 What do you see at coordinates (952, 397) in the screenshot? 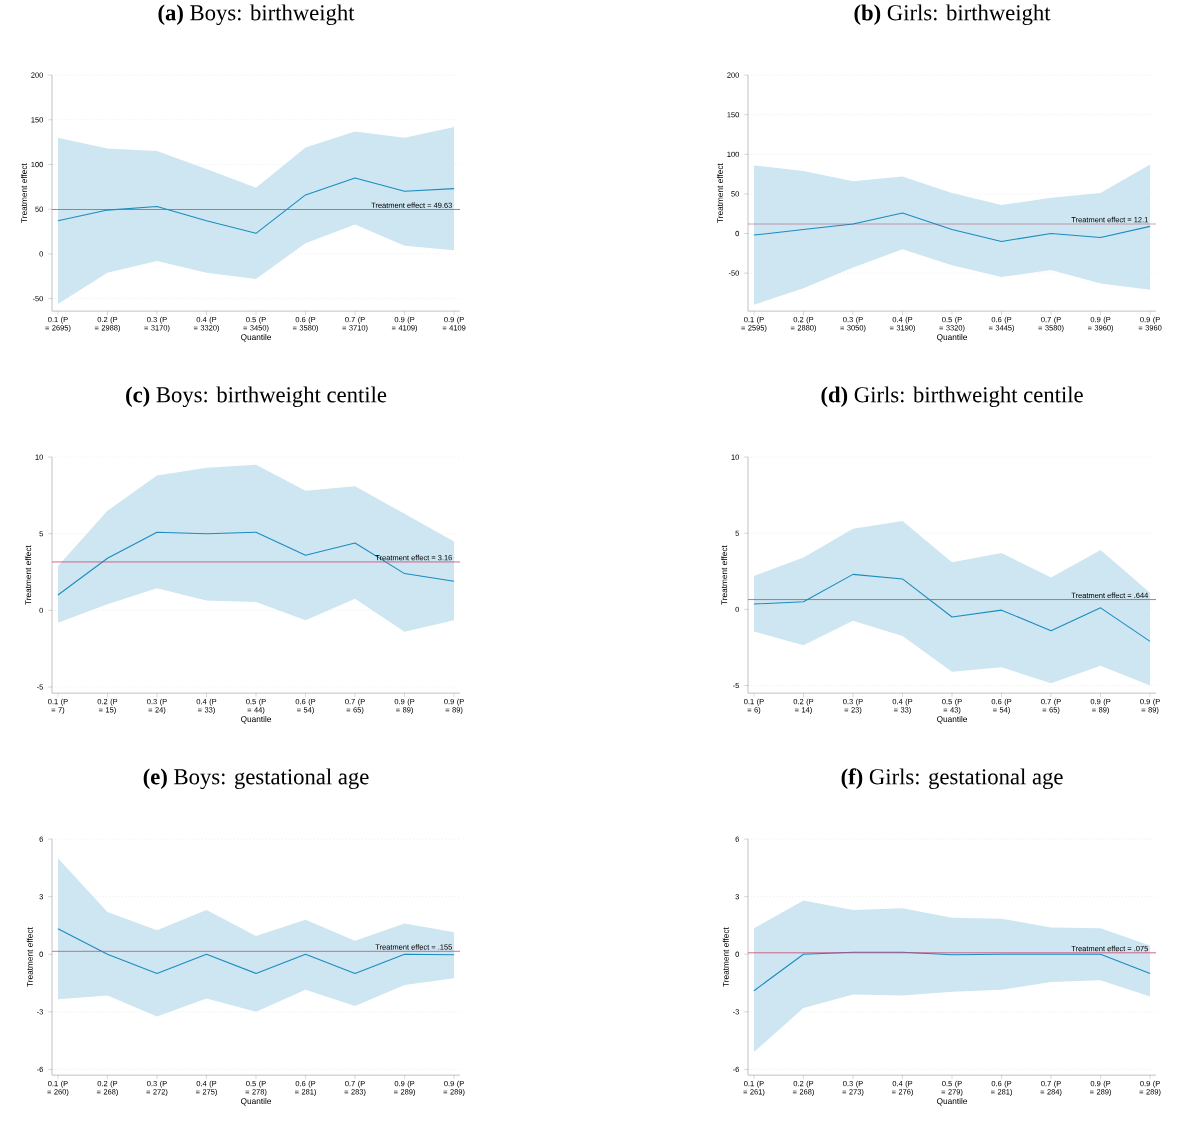
I see `chart-title: (d) Girls: birthweight centile` at bounding box center [952, 397].